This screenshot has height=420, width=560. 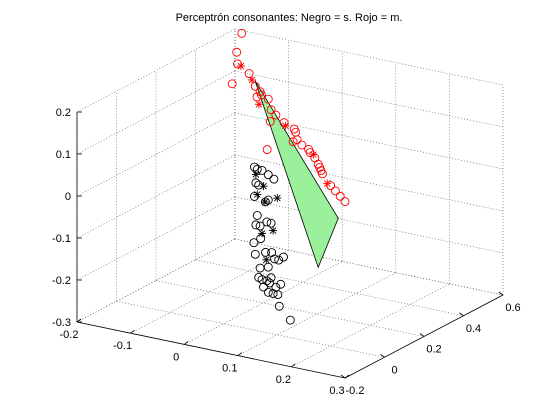 What do you see at coordinates (433, 350) in the screenshot?
I see `y-tick-label: 0.2` at bounding box center [433, 350].